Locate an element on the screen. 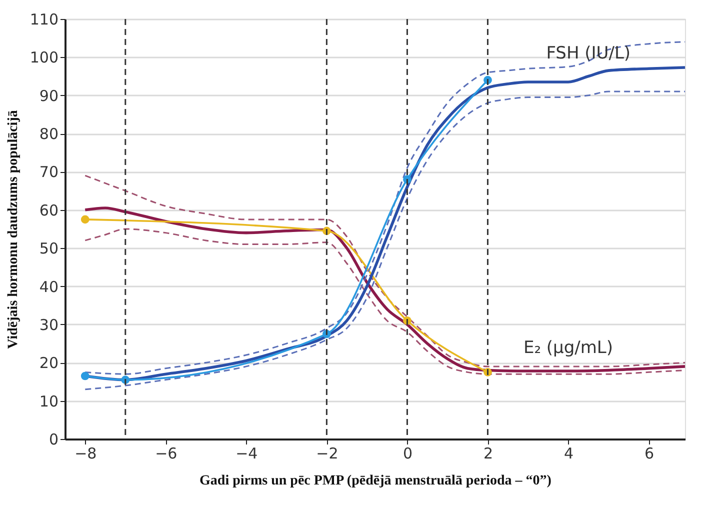  y-tick-label: 90 is located at coordinates (48, 95).